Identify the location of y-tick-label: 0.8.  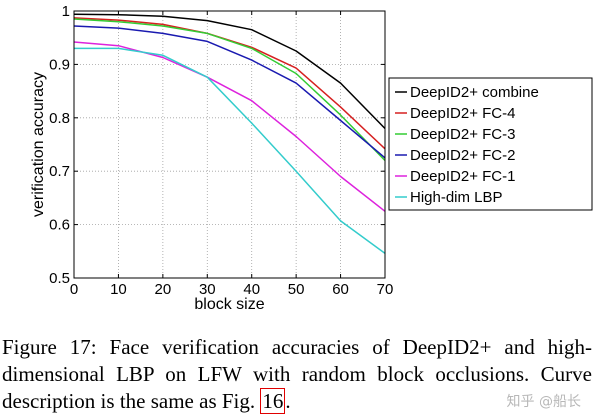
(59, 118).